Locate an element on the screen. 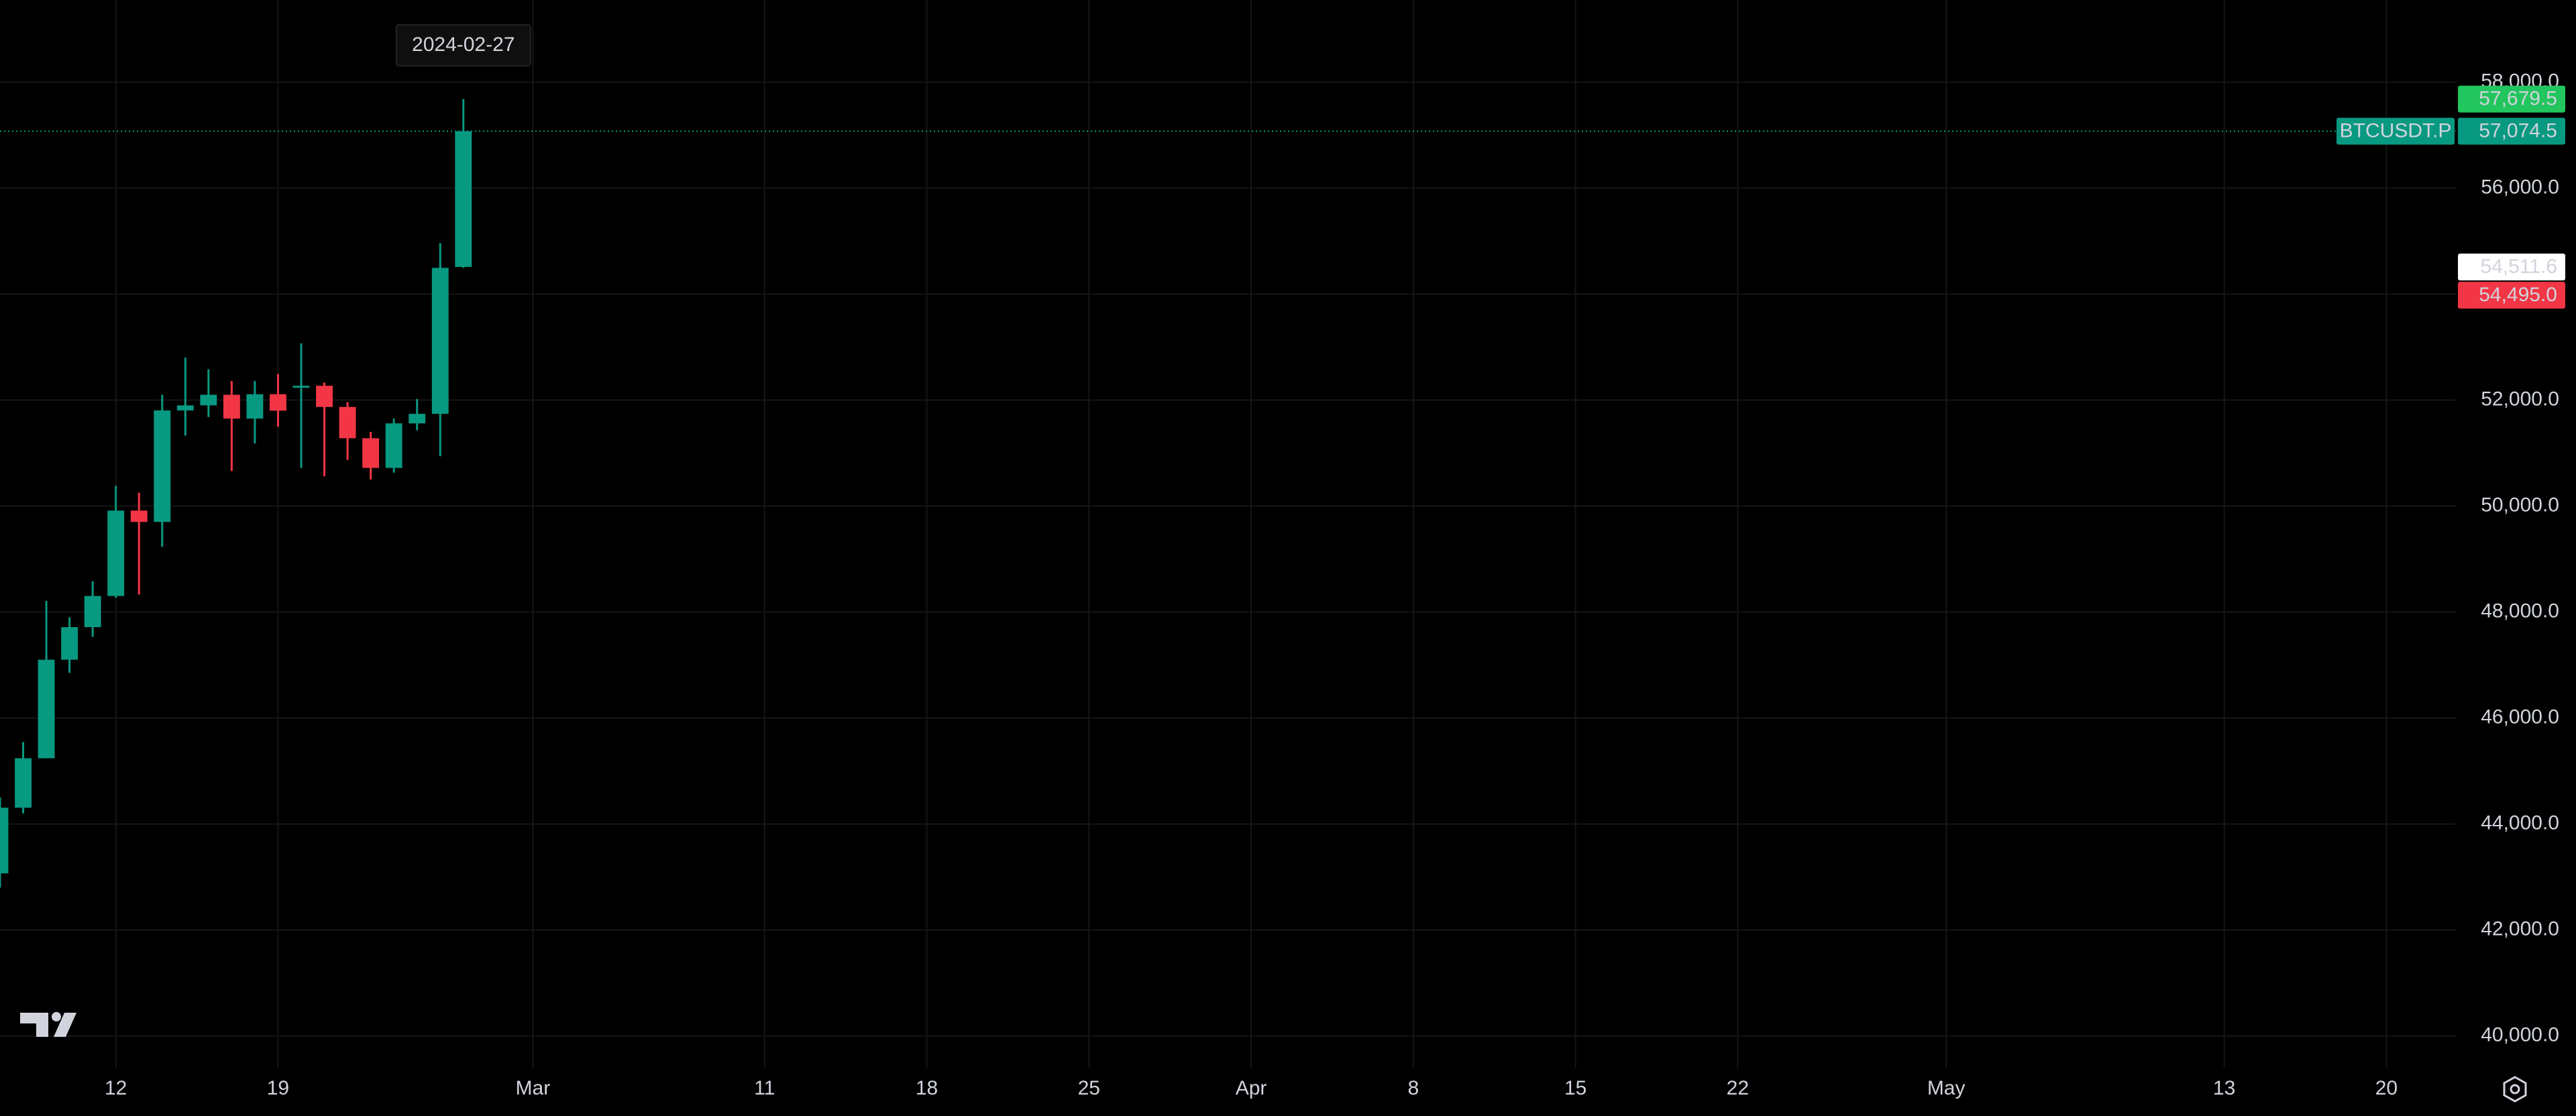  tradingview-logo is located at coordinates (48, 1024).